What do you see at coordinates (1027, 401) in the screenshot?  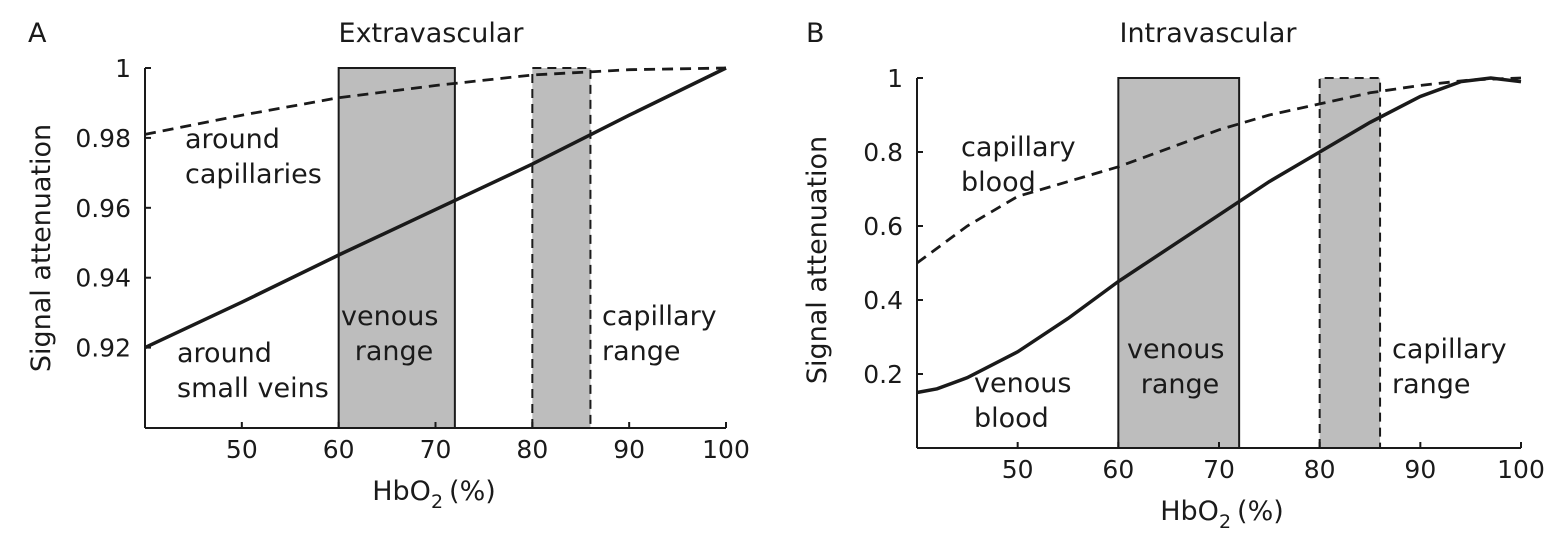 I see `label-venous-blood: venous blood` at bounding box center [1027, 401].